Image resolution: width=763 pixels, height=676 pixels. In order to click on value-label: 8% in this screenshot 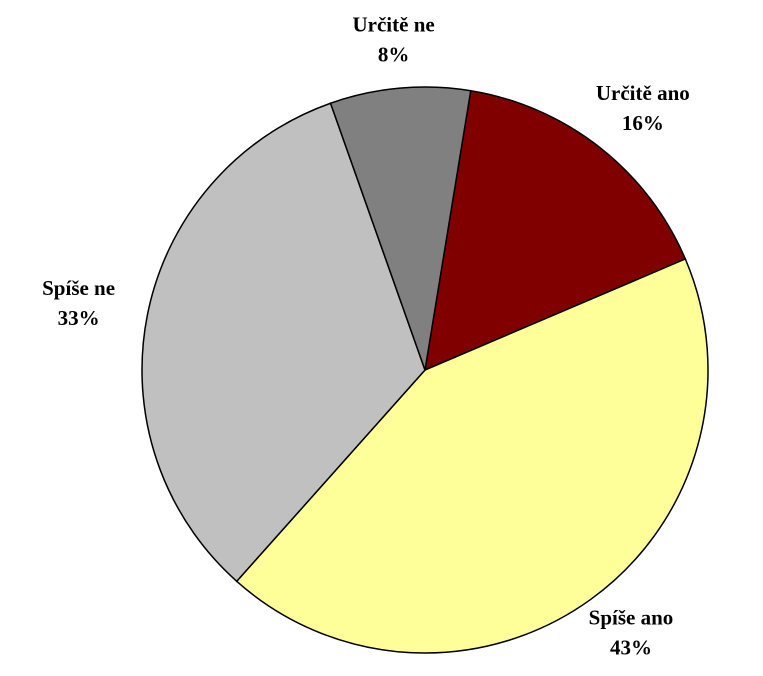, I will do `click(394, 54)`.